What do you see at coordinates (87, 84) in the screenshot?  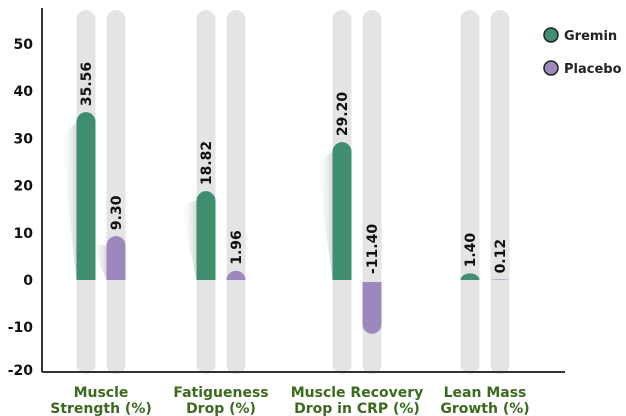 I see `data-label: 35.56` at bounding box center [87, 84].